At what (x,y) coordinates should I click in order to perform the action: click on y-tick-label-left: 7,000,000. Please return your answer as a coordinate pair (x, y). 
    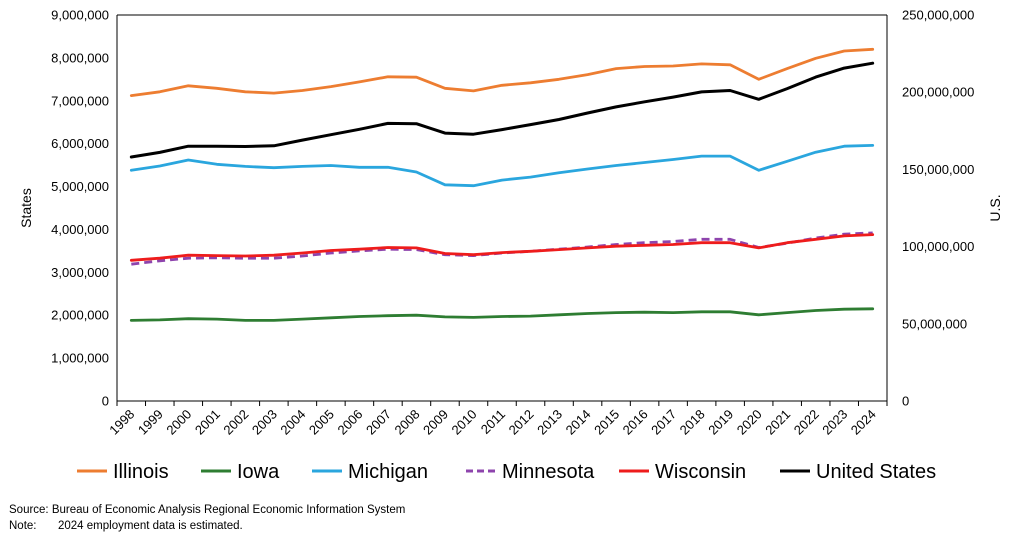
    Looking at the image, I should click on (80, 100).